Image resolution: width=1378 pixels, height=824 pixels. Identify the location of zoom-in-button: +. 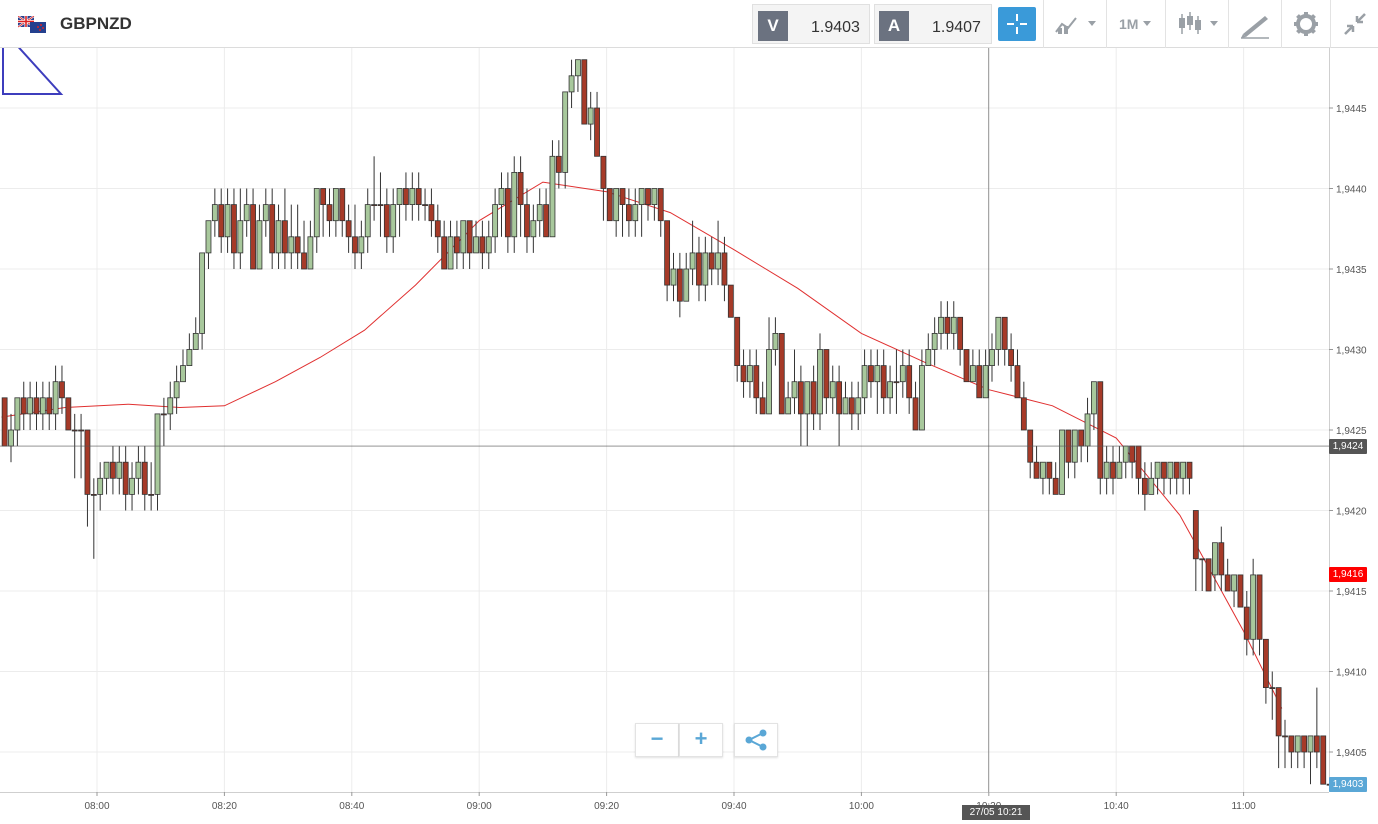
(701, 740).